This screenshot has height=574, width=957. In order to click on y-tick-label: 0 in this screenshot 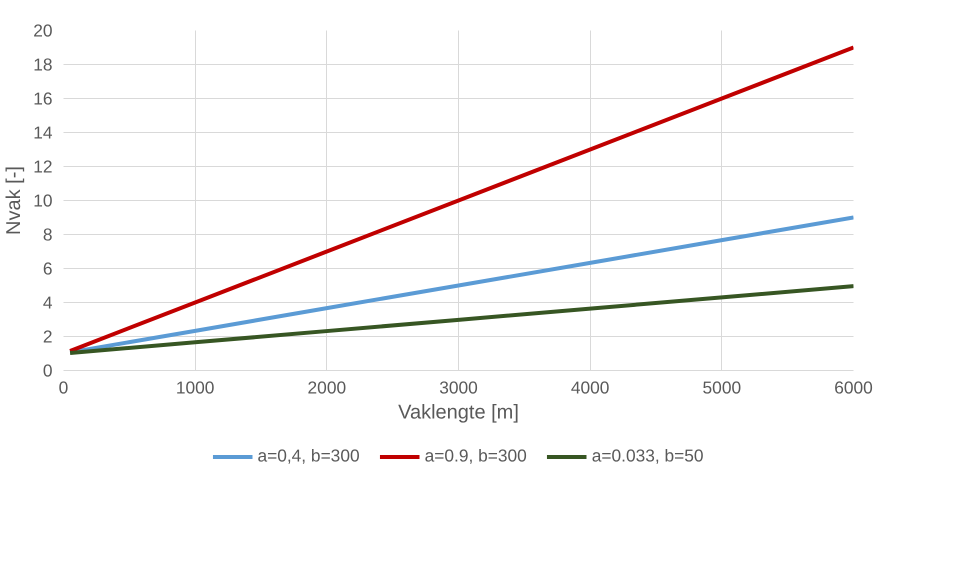, I will do `click(47, 370)`.